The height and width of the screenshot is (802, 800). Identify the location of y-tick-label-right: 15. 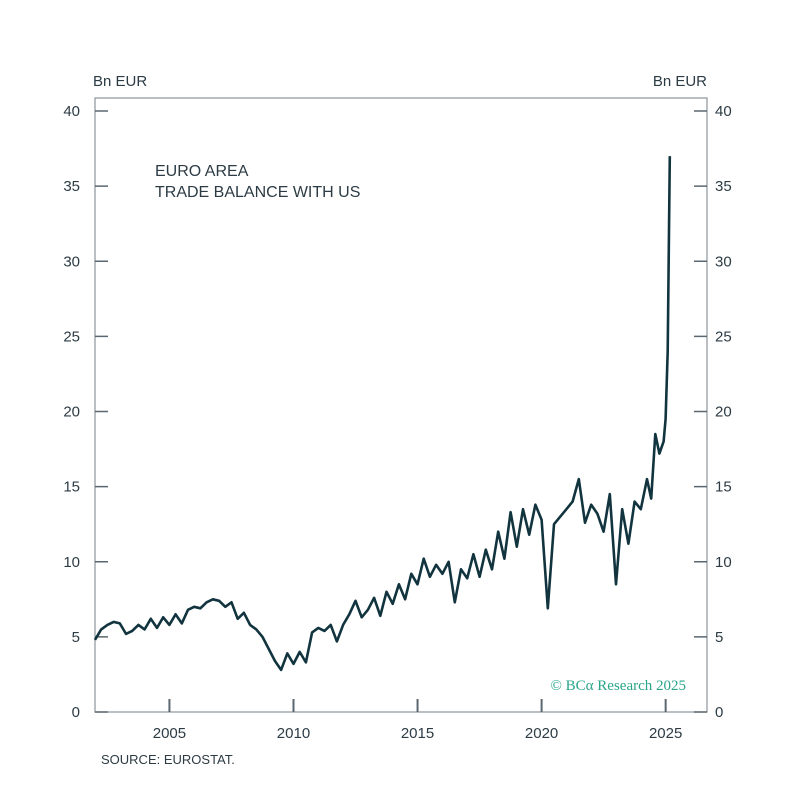
(723, 487).